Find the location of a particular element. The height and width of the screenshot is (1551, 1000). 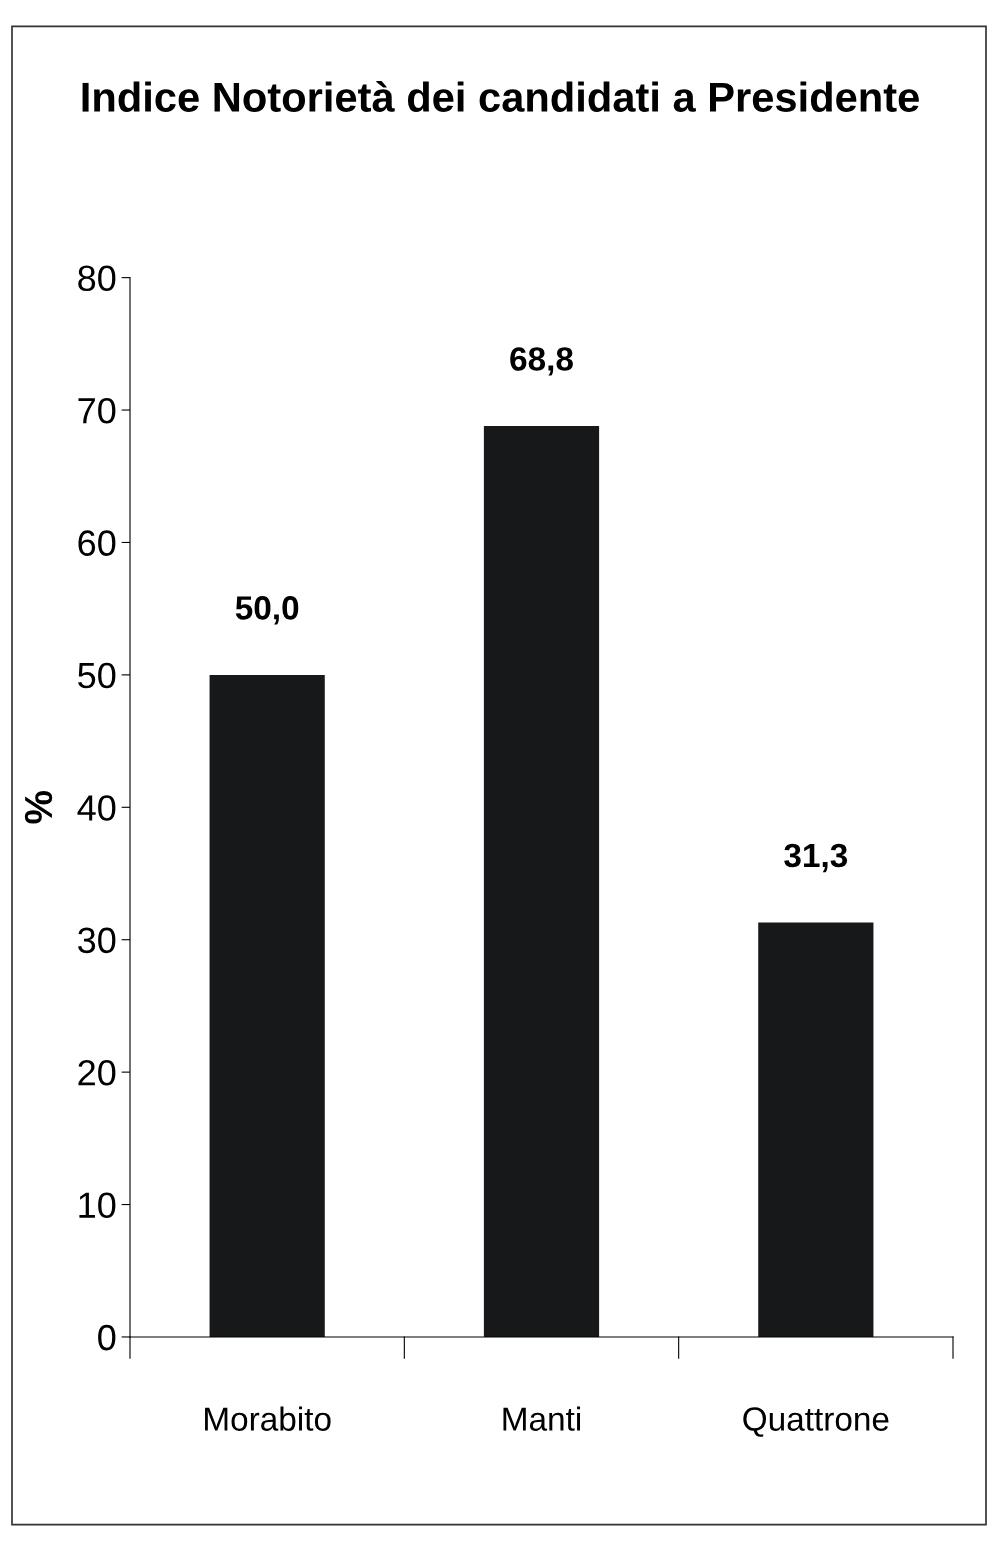

x-tick-label: Manti is located at coordinates (542, 1418).